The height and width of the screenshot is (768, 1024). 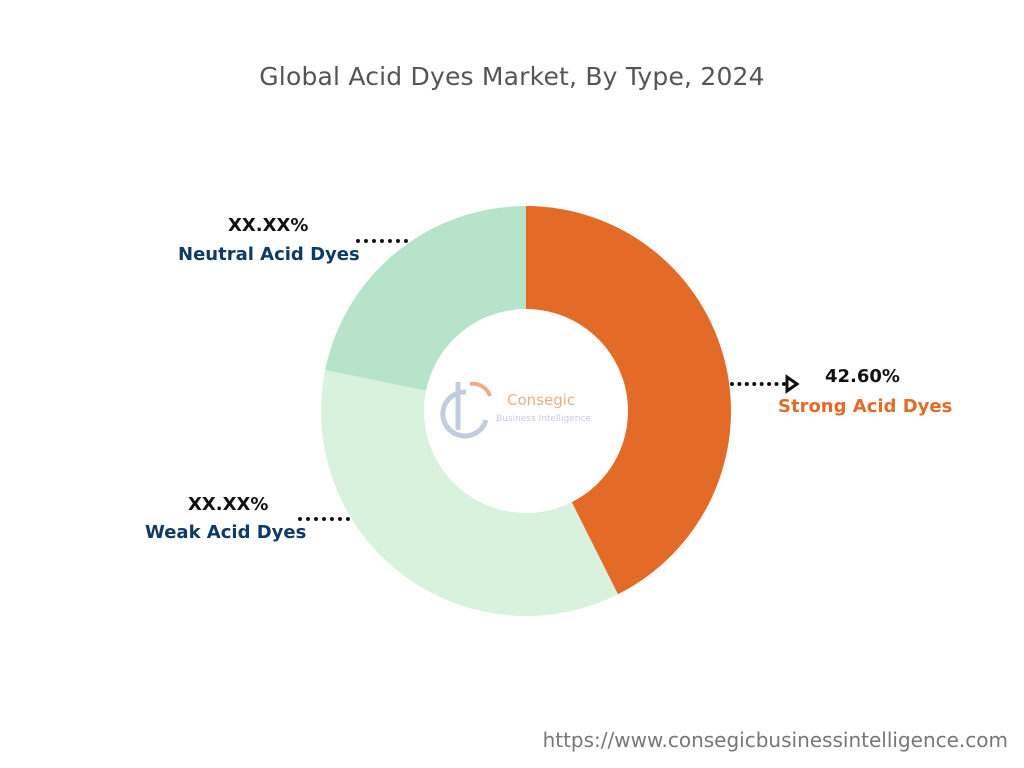 I want to click on neutral-leader-dots, so click(x=382, y=241).